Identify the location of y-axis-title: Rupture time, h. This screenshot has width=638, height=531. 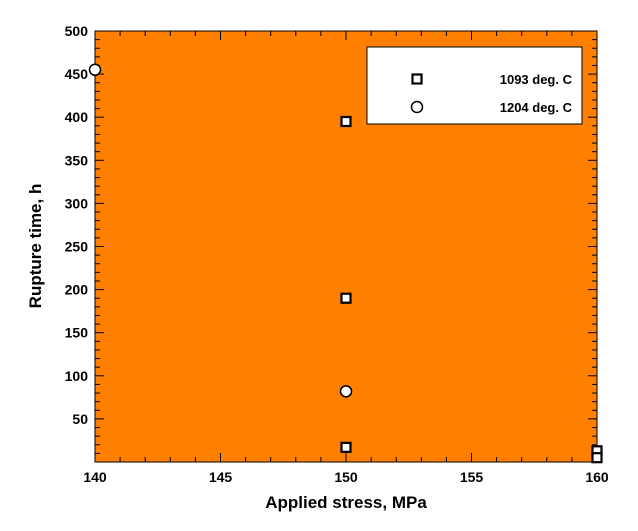
(35, 246).